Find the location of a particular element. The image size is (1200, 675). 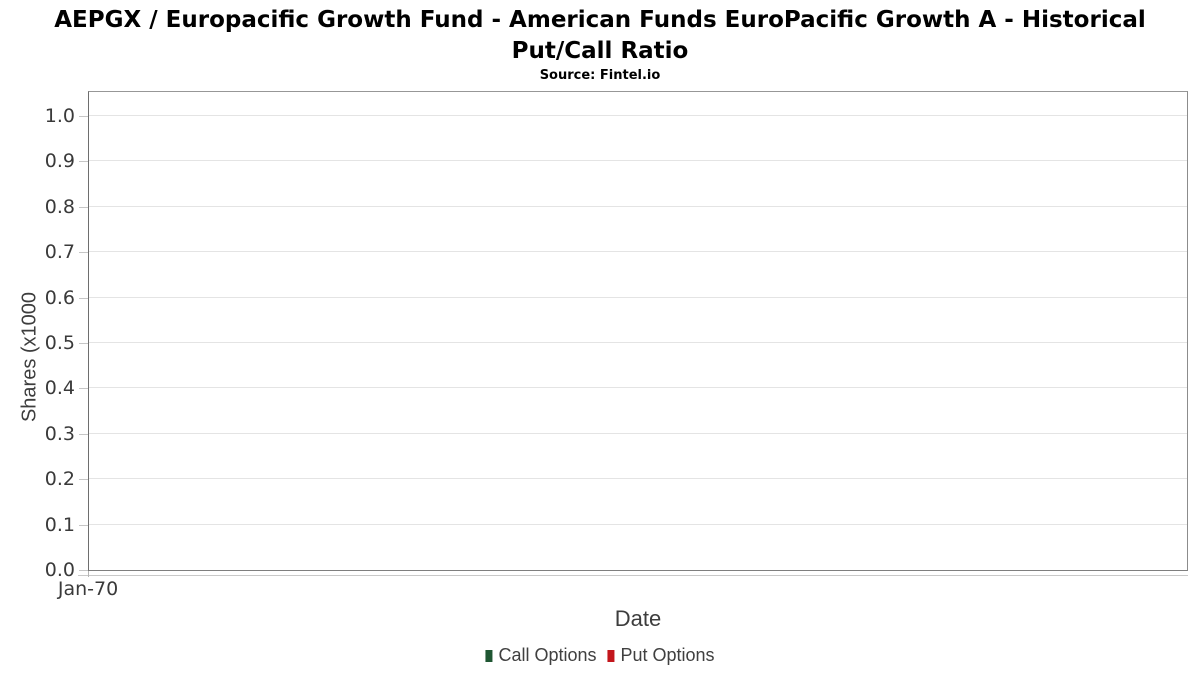

legend-swatch-call-options is located at coordinates (489, 655).